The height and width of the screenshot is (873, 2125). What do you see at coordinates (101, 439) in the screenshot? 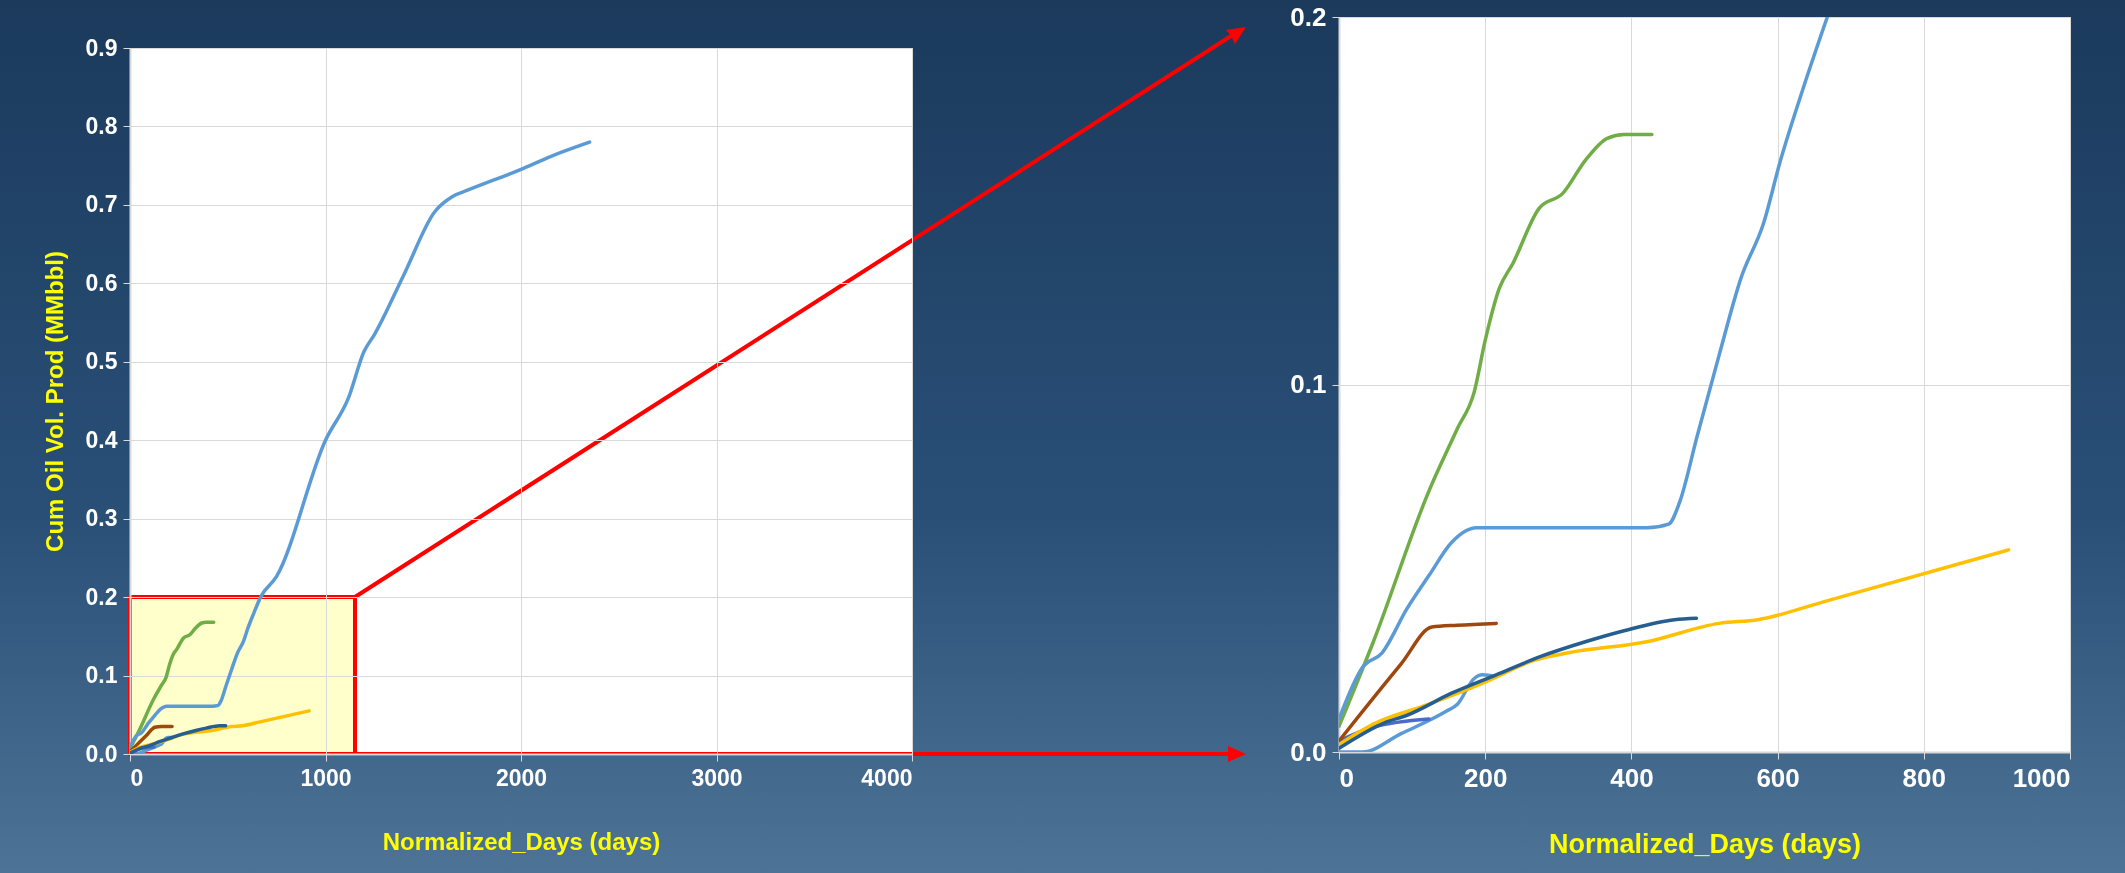
I see `y-tick-label: 0.4` at bounding box center [101, 439].